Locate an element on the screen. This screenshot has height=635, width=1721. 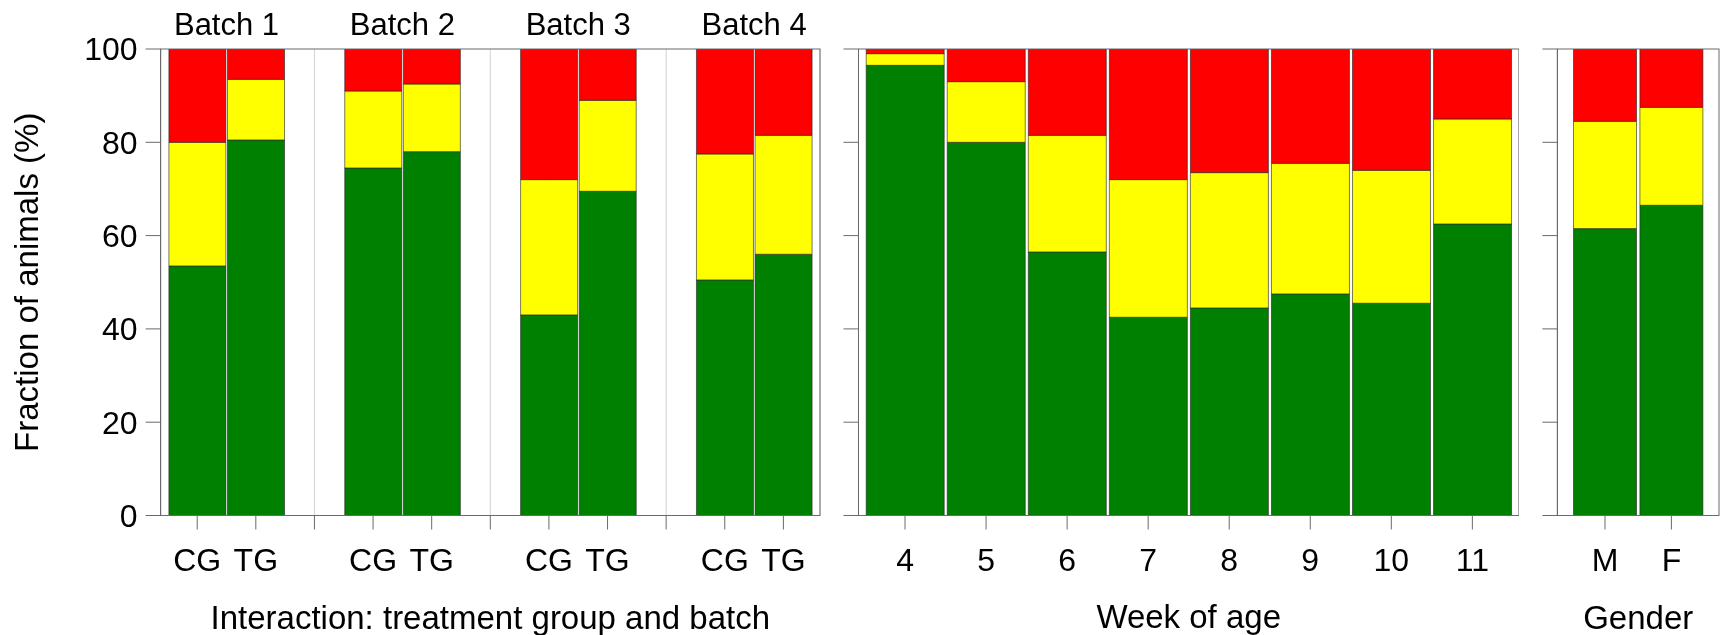
x-tick-label: 5 is located at coordinates (986, 560).